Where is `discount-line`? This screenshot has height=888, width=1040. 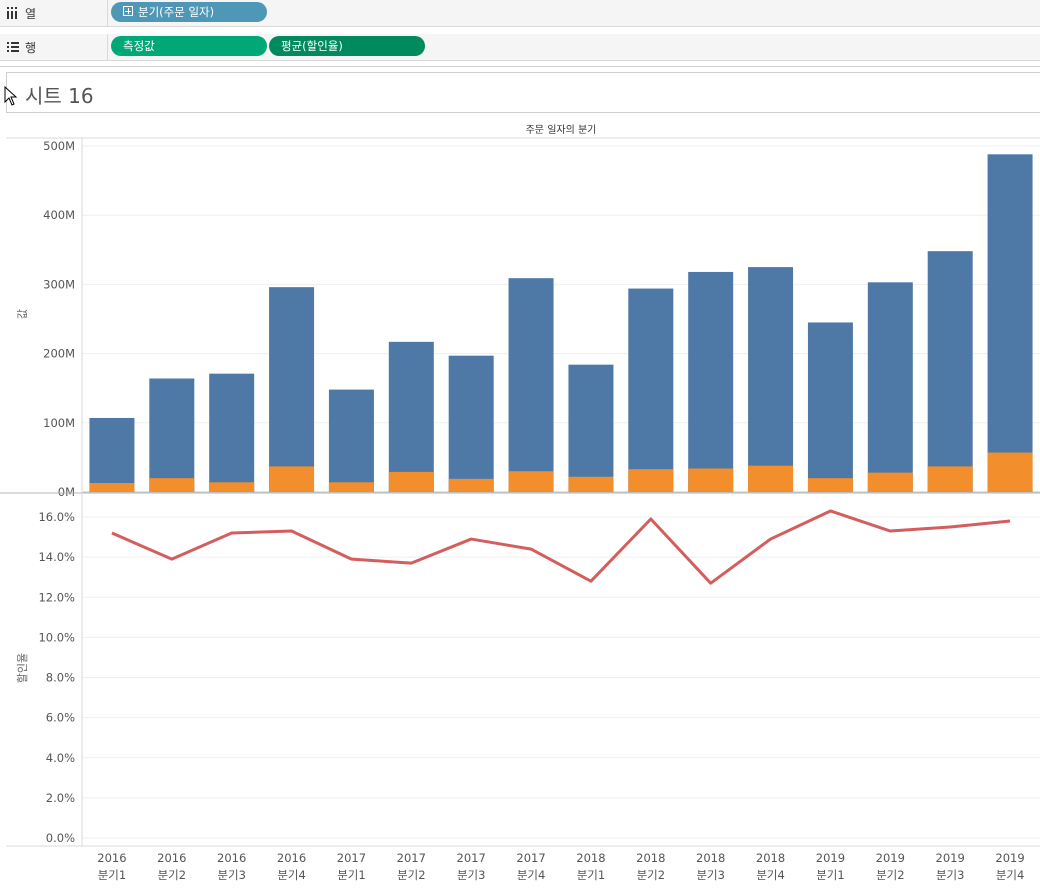
discount-line is located at coordinates (561, 547).